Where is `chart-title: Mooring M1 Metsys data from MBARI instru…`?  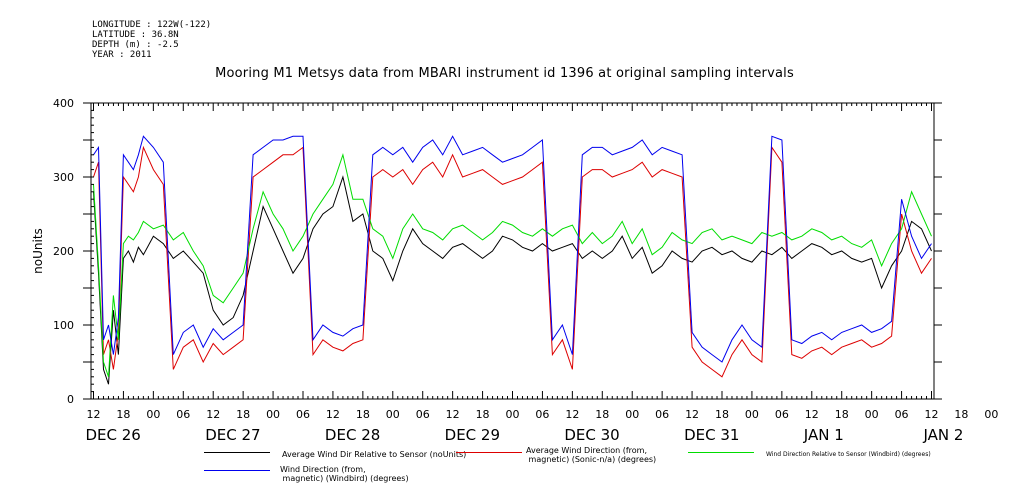 chart-title: Mooring M1 Metsys data from MBARI instru… is located at coordinates (504, 73).